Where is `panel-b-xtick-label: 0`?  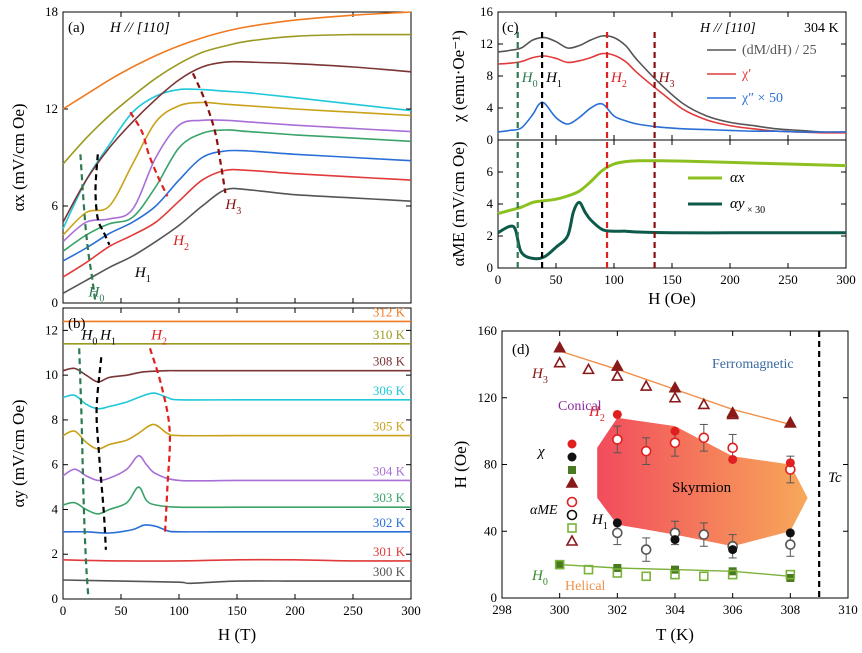
panel-b-xtick-label: 0 is located at coordinates (63, 610).